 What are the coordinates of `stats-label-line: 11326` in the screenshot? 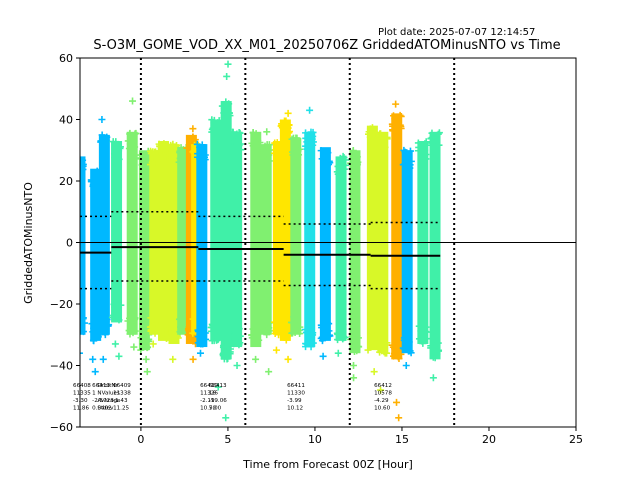 It's located at (209, 394).